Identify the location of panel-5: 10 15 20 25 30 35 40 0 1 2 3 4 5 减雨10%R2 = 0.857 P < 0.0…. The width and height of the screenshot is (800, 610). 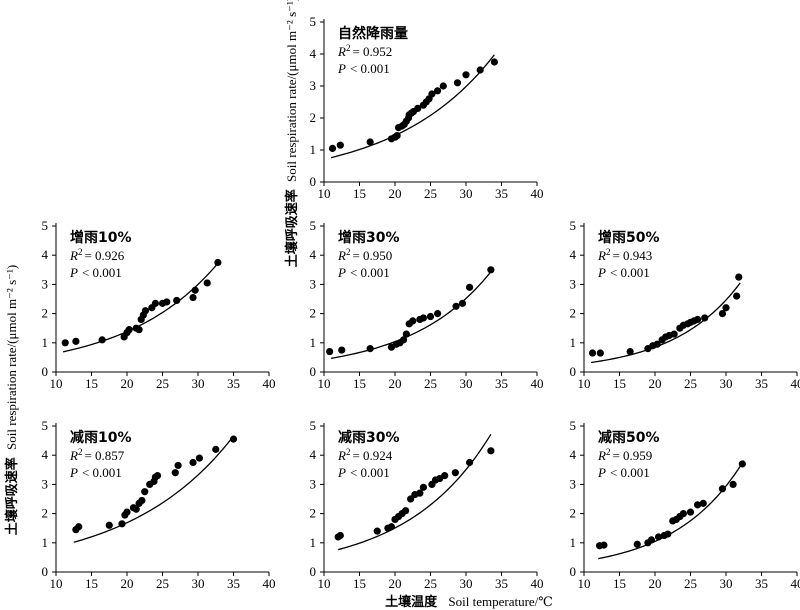
(159, 504).